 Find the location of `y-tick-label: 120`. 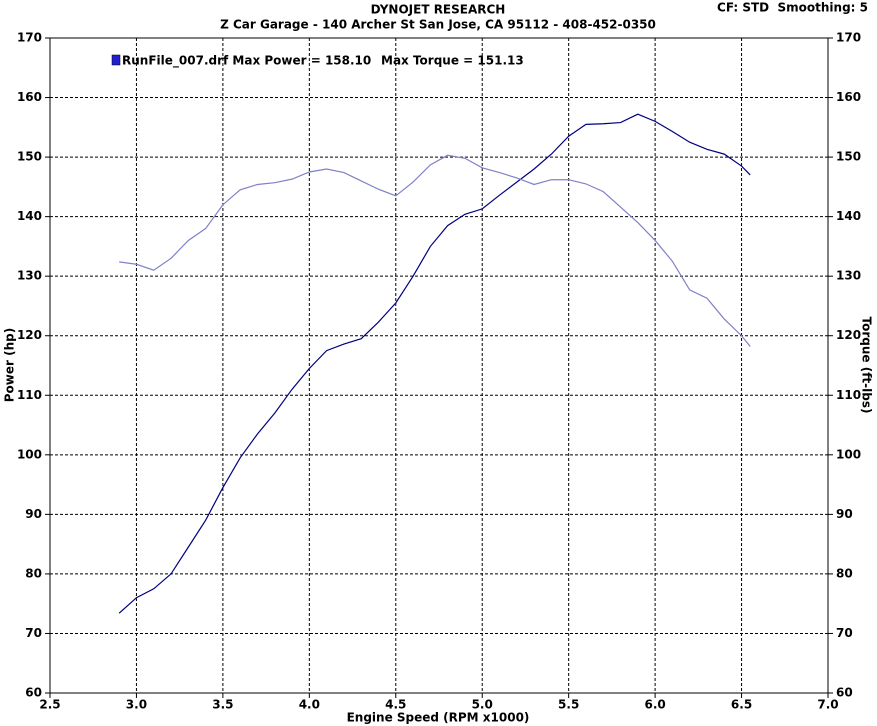

y-tick-label: 120 is located at coordinates (29, 335).